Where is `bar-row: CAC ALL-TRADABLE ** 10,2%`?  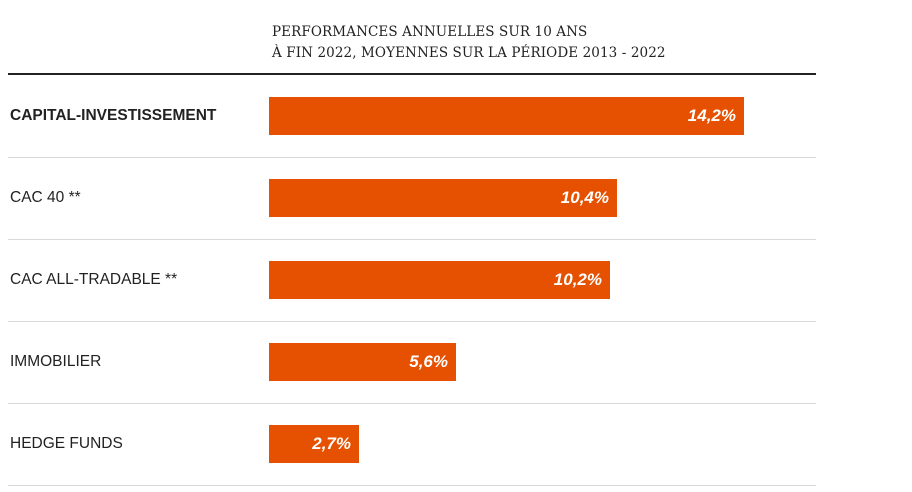 bar-row: CAC ALL-TRADABLE ** 10,2% is located at coordinates (412, 280).